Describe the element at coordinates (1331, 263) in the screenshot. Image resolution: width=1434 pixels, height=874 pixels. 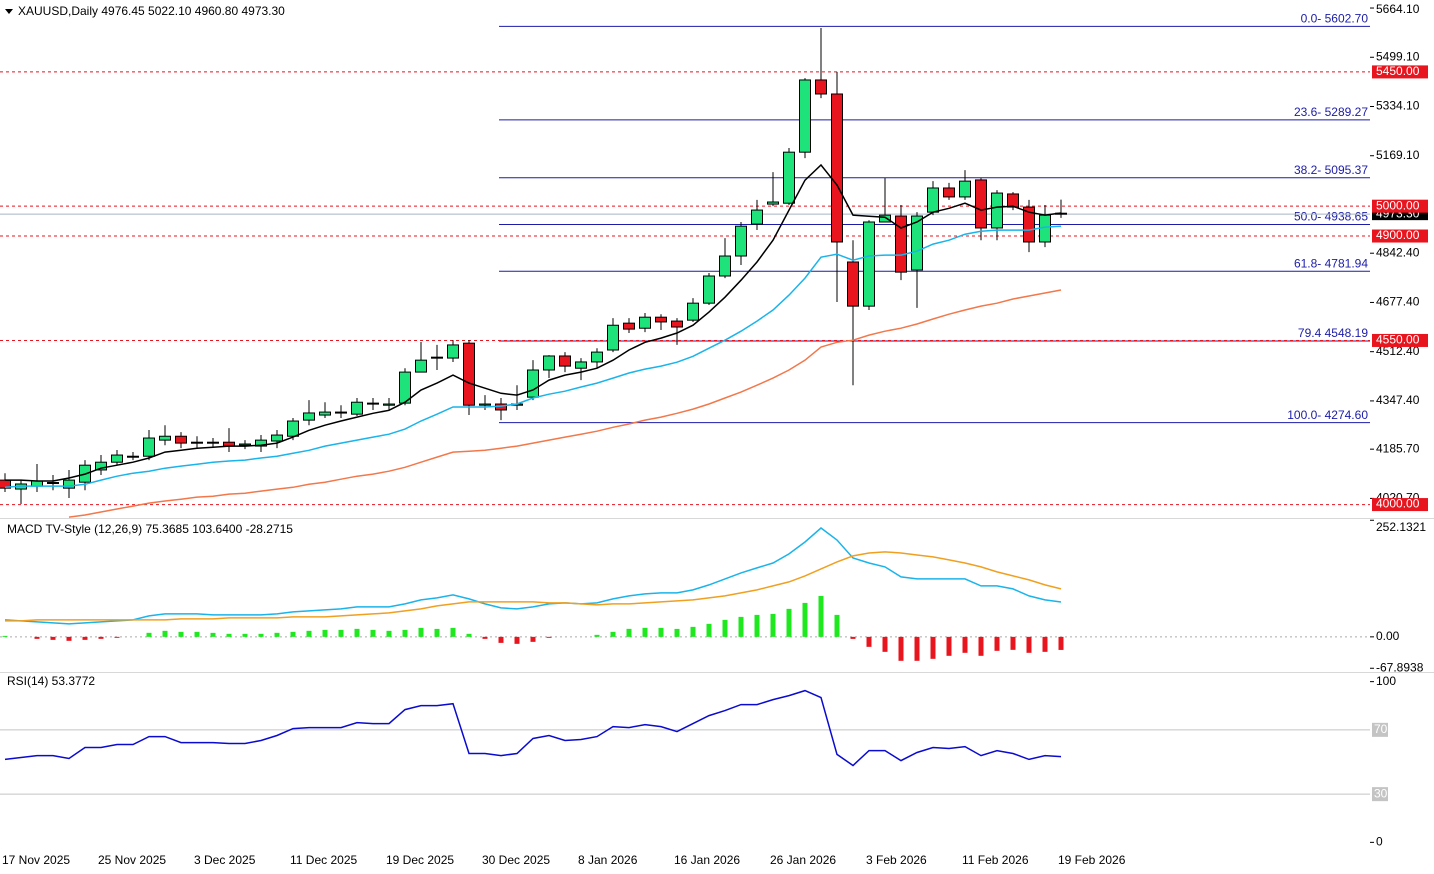
I see `fib-label: 61.8- 4781.94` at that location.